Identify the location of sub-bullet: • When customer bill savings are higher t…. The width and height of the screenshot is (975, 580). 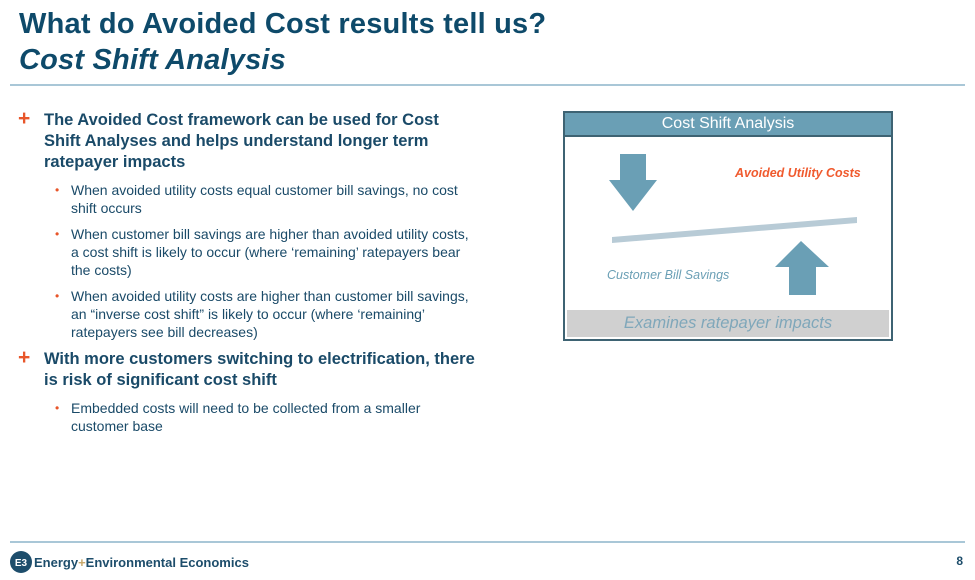
(244, 252).